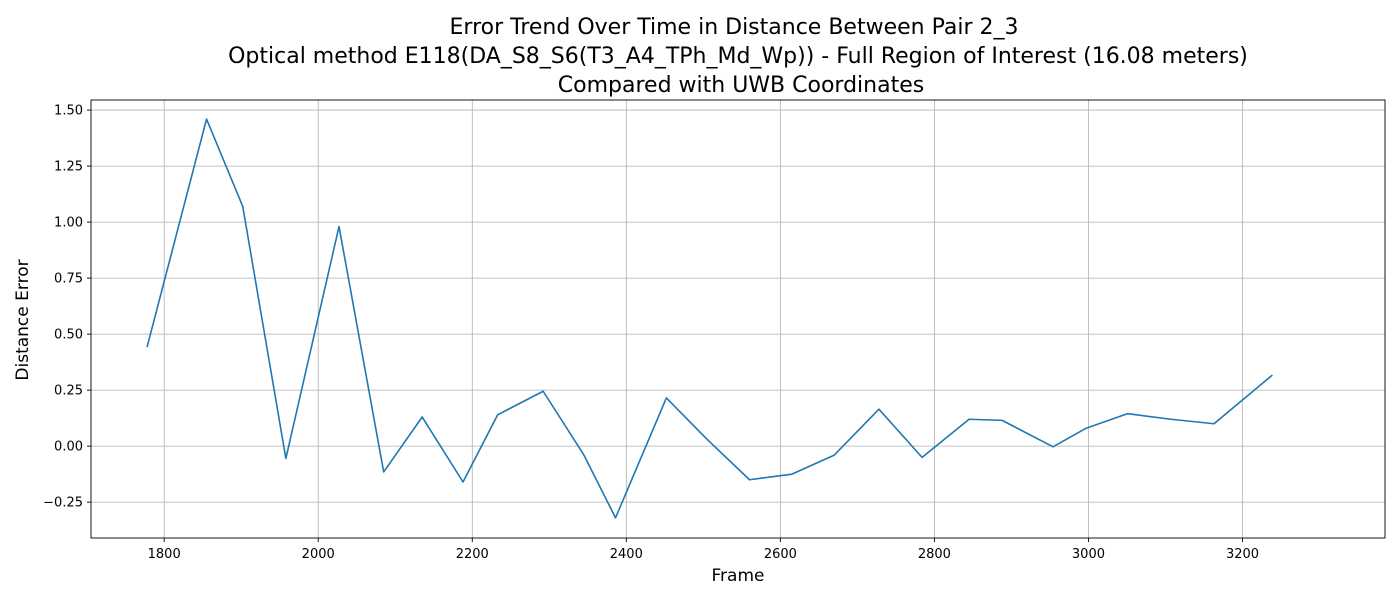 The width and height of the screenshot is (1400, 600). I want to click on x-tick-label: 2800, so click(934, 554).